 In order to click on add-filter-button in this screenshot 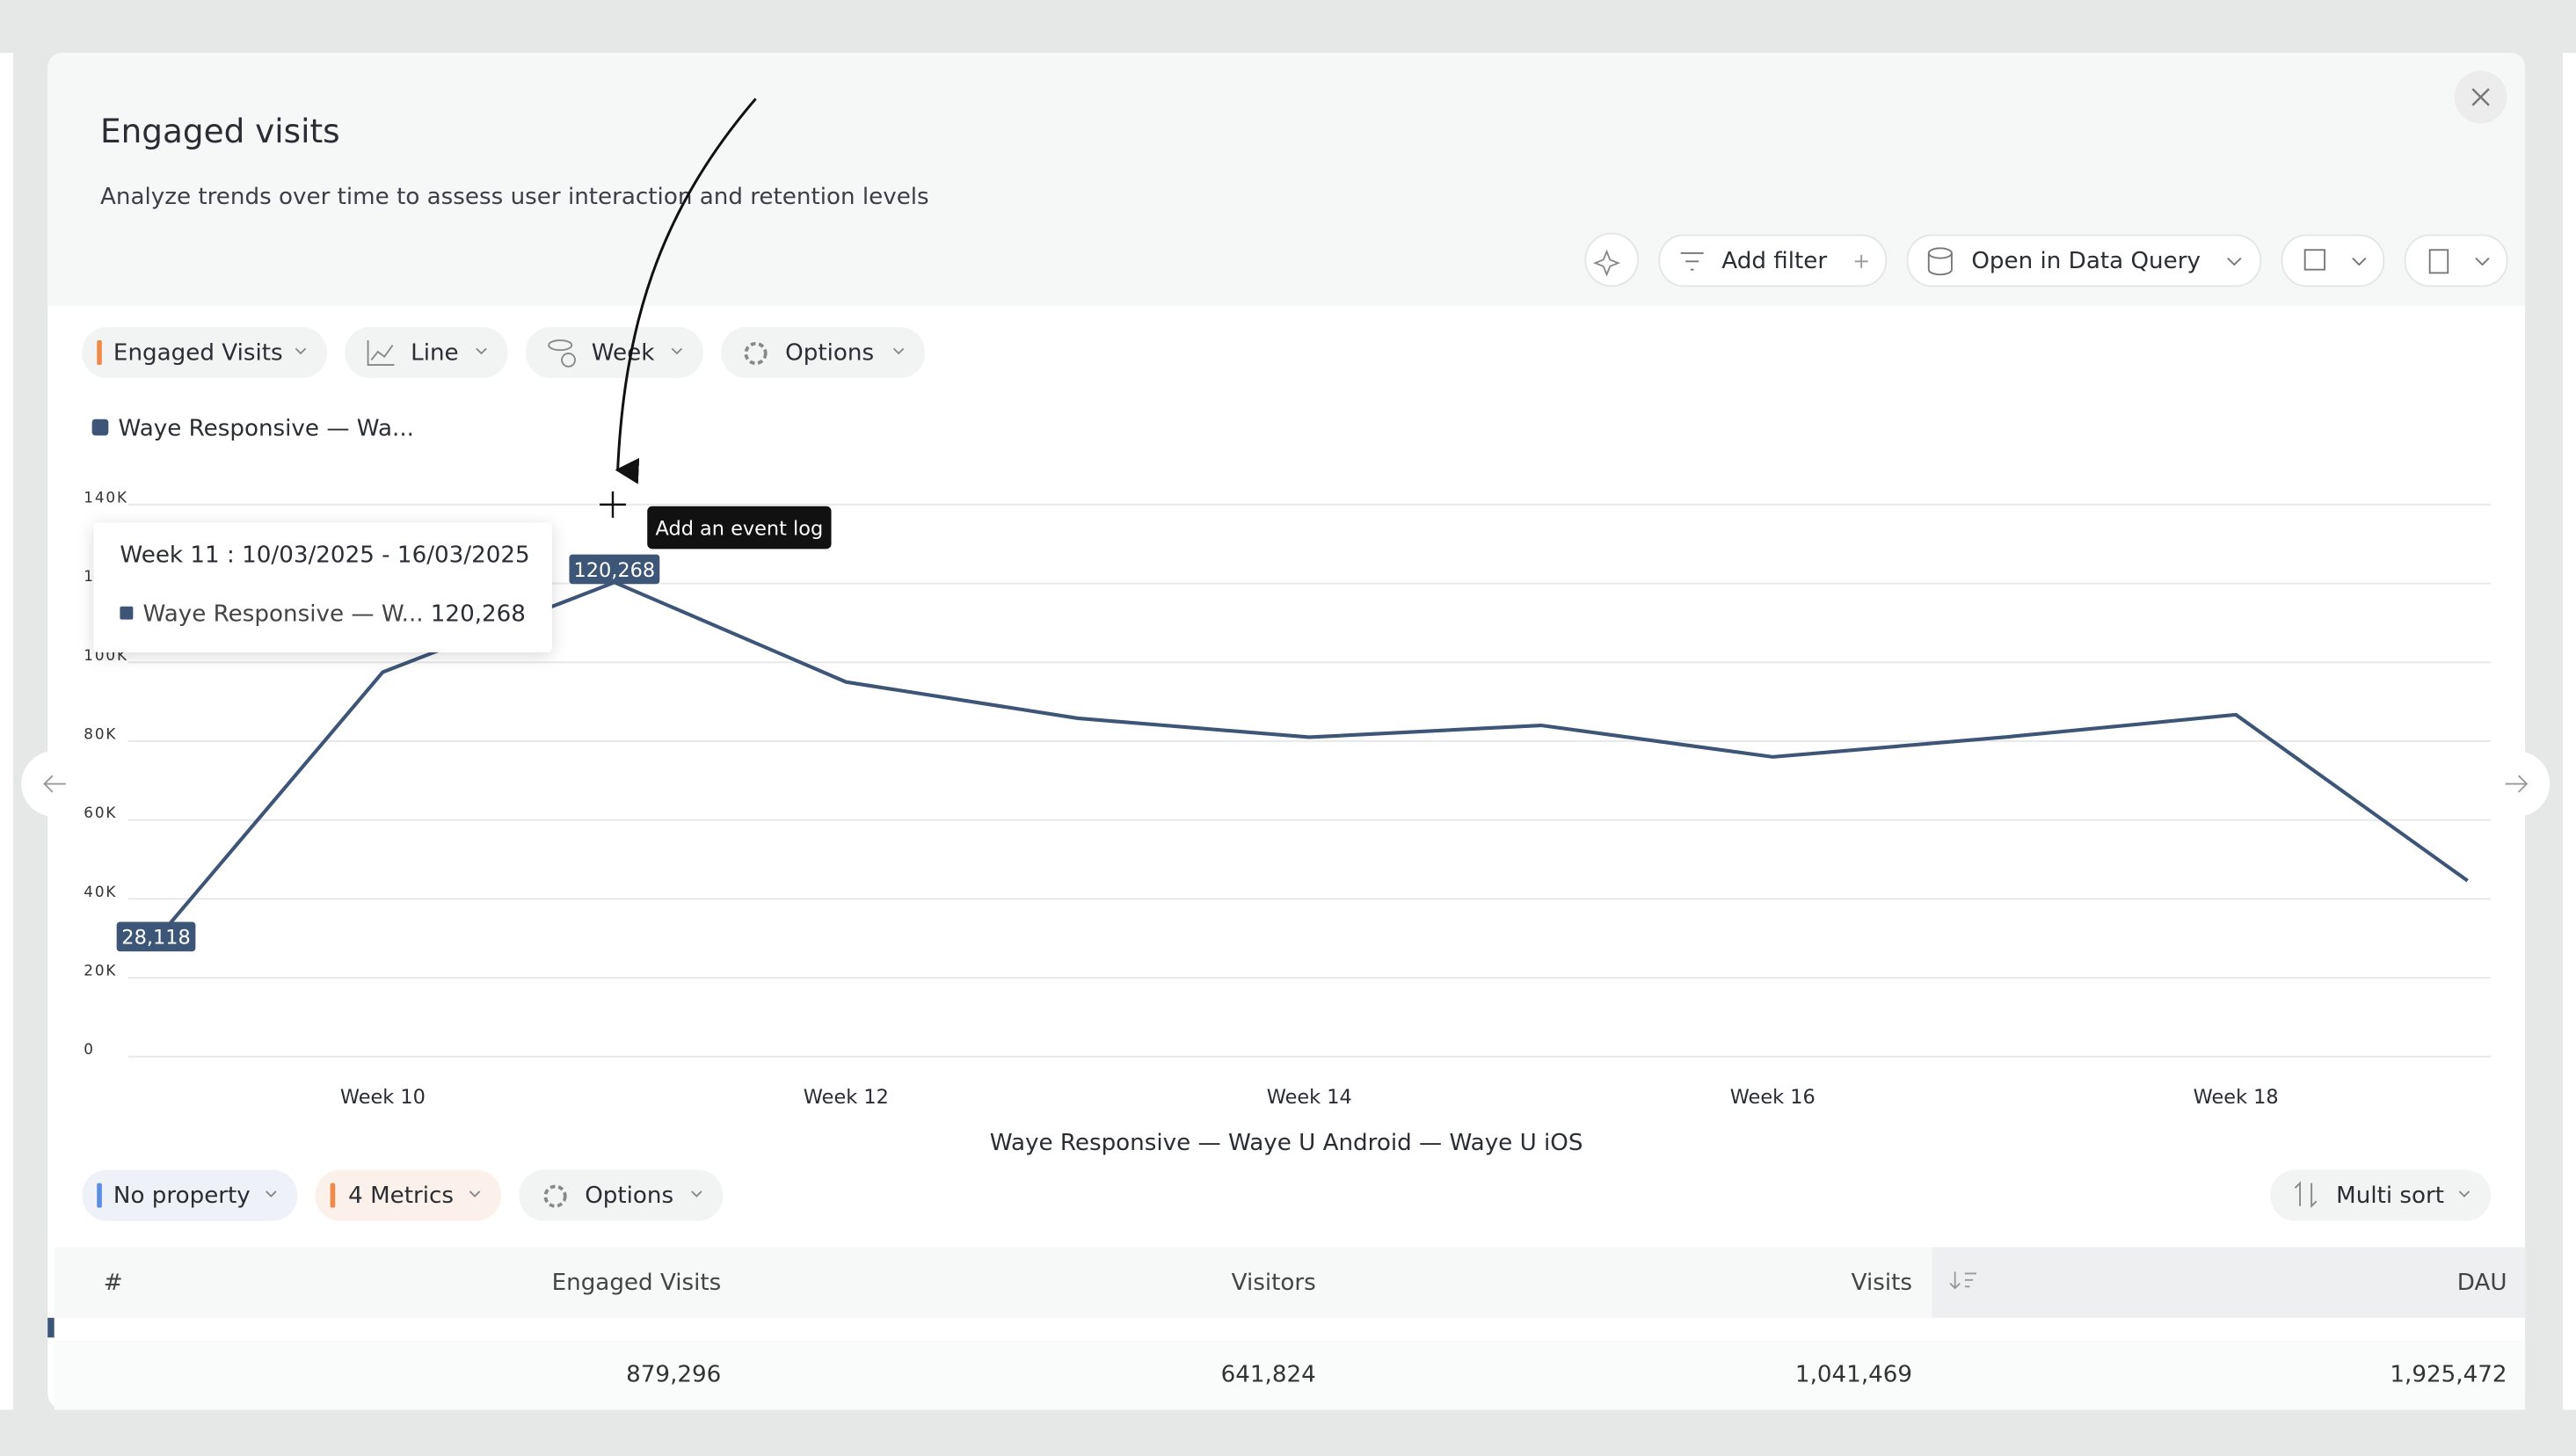, I will do `click(1773, 261)`.